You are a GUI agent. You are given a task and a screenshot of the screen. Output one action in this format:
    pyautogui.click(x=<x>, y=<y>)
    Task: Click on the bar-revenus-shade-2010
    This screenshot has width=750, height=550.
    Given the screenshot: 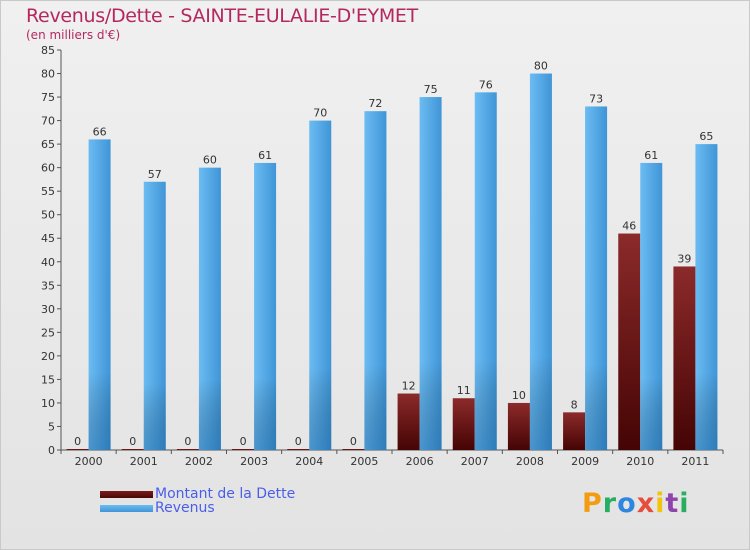 What is the action you would take?
    pyautogui.click(x=651, y=306)
    